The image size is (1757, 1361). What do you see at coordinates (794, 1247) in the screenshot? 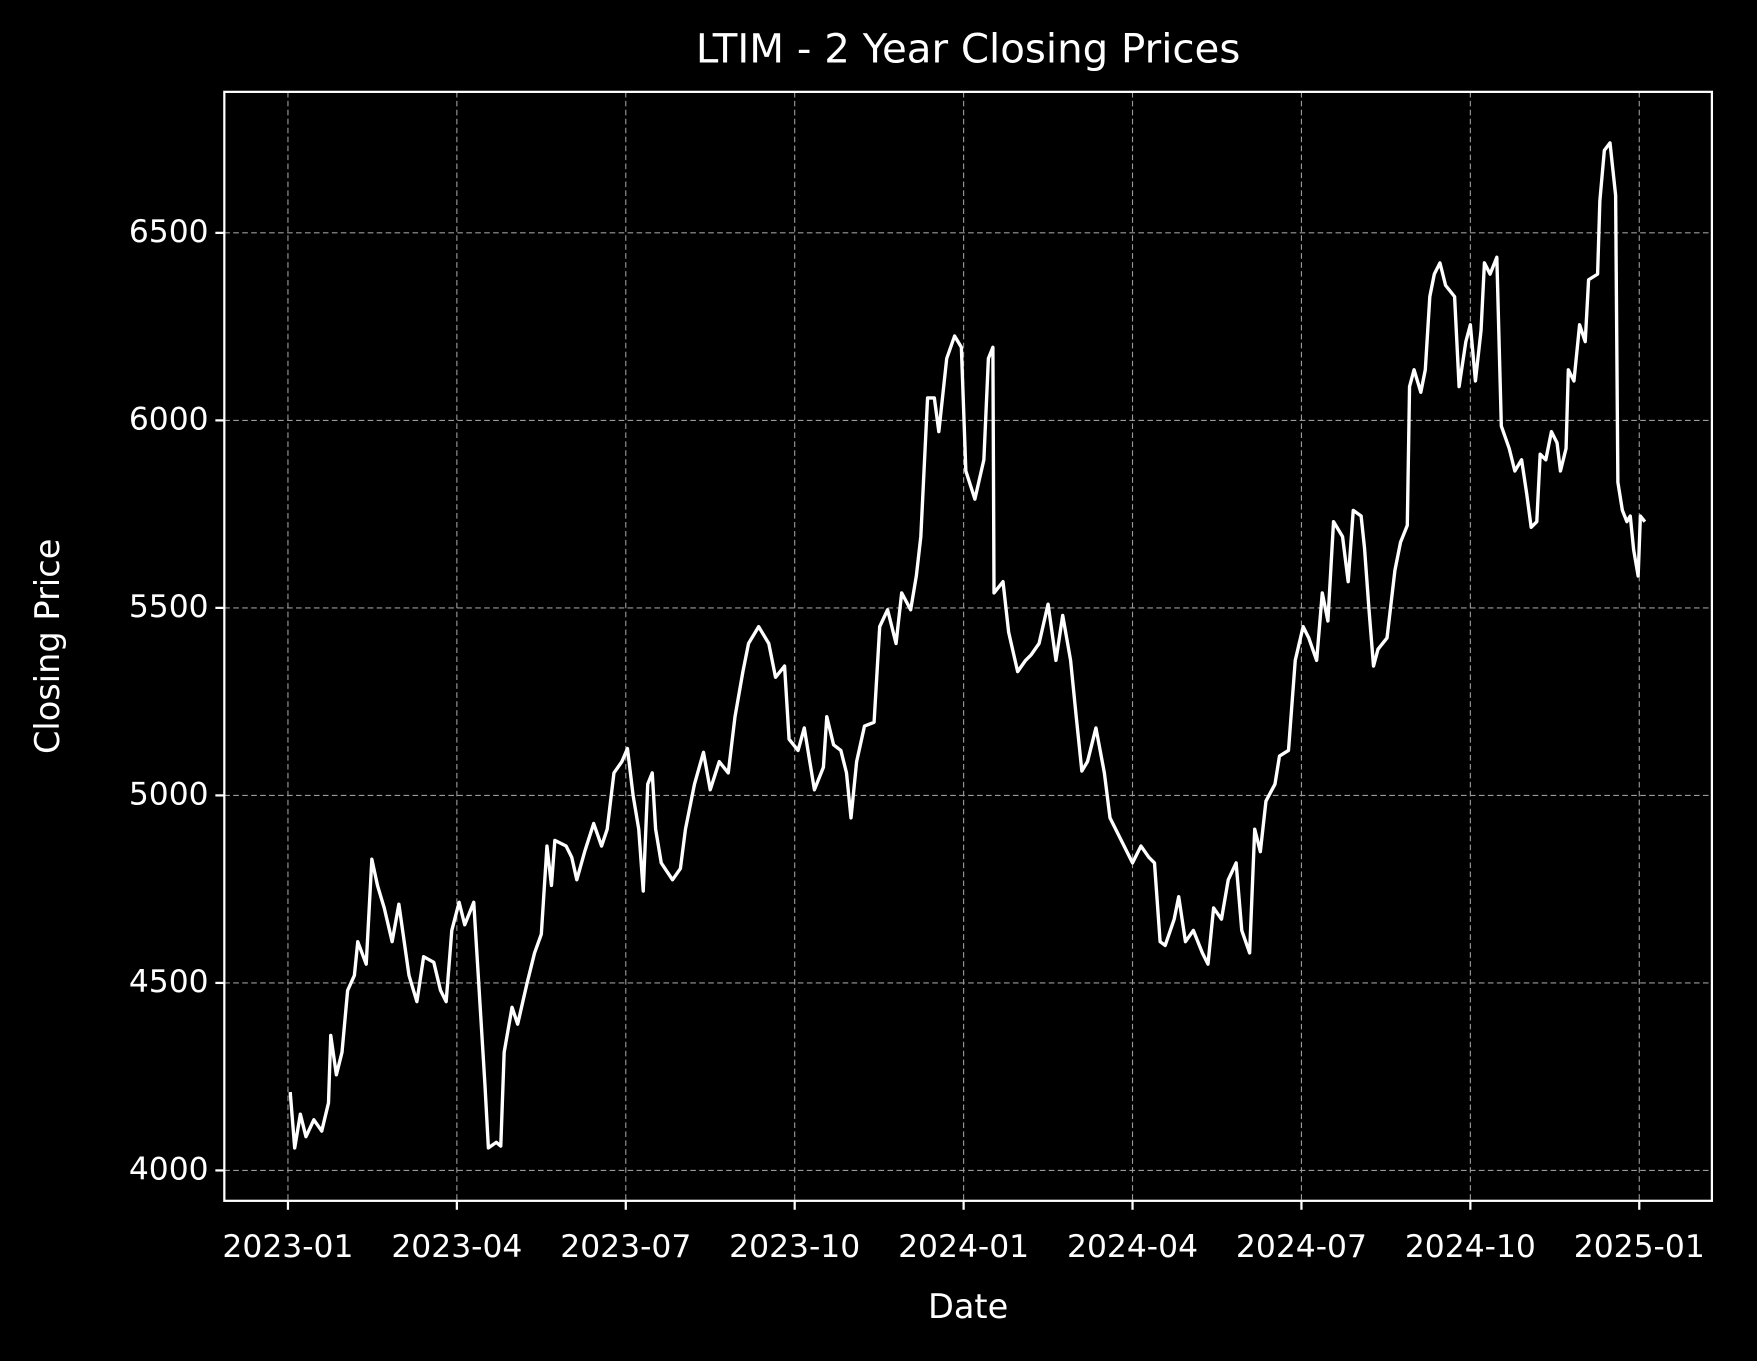
I see `x-tick-label: 2023-10` at bounding box center [794, 1247].